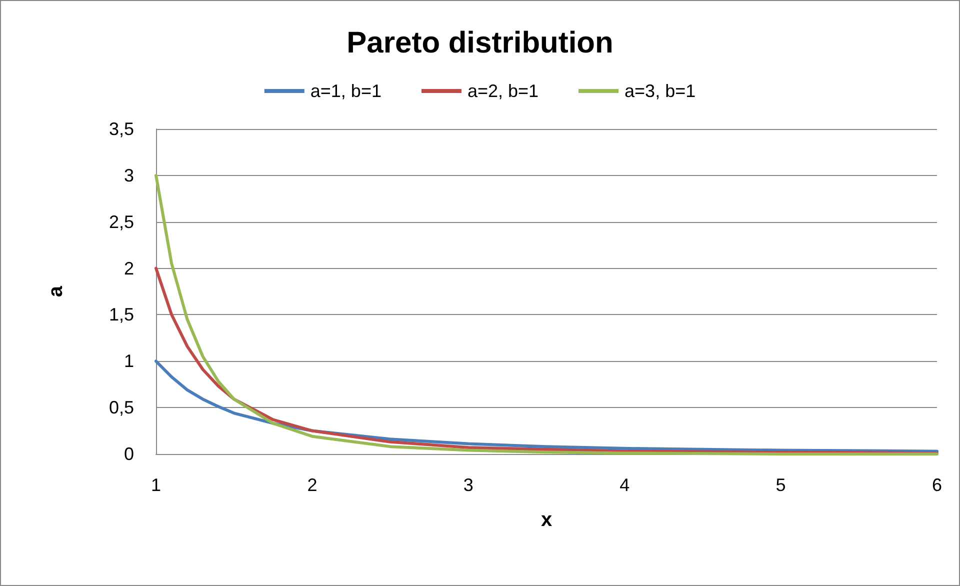 This screenshot has width=960, height=586. I want to click on legend-label: a=1, b=1, so click(346, 91).